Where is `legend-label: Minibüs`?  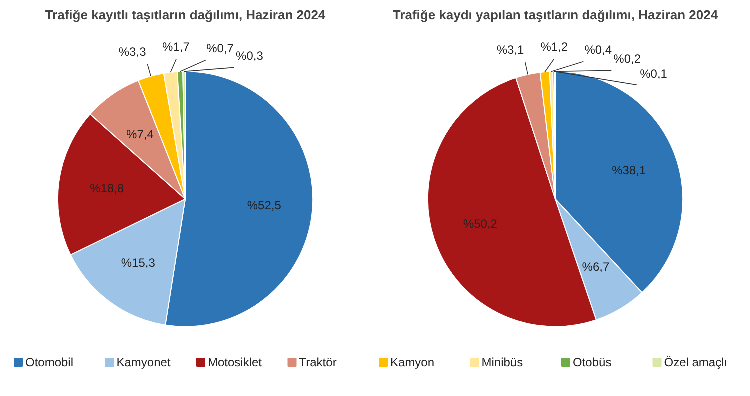
legend-label: Minibüs is located at coordinates (503, 363).